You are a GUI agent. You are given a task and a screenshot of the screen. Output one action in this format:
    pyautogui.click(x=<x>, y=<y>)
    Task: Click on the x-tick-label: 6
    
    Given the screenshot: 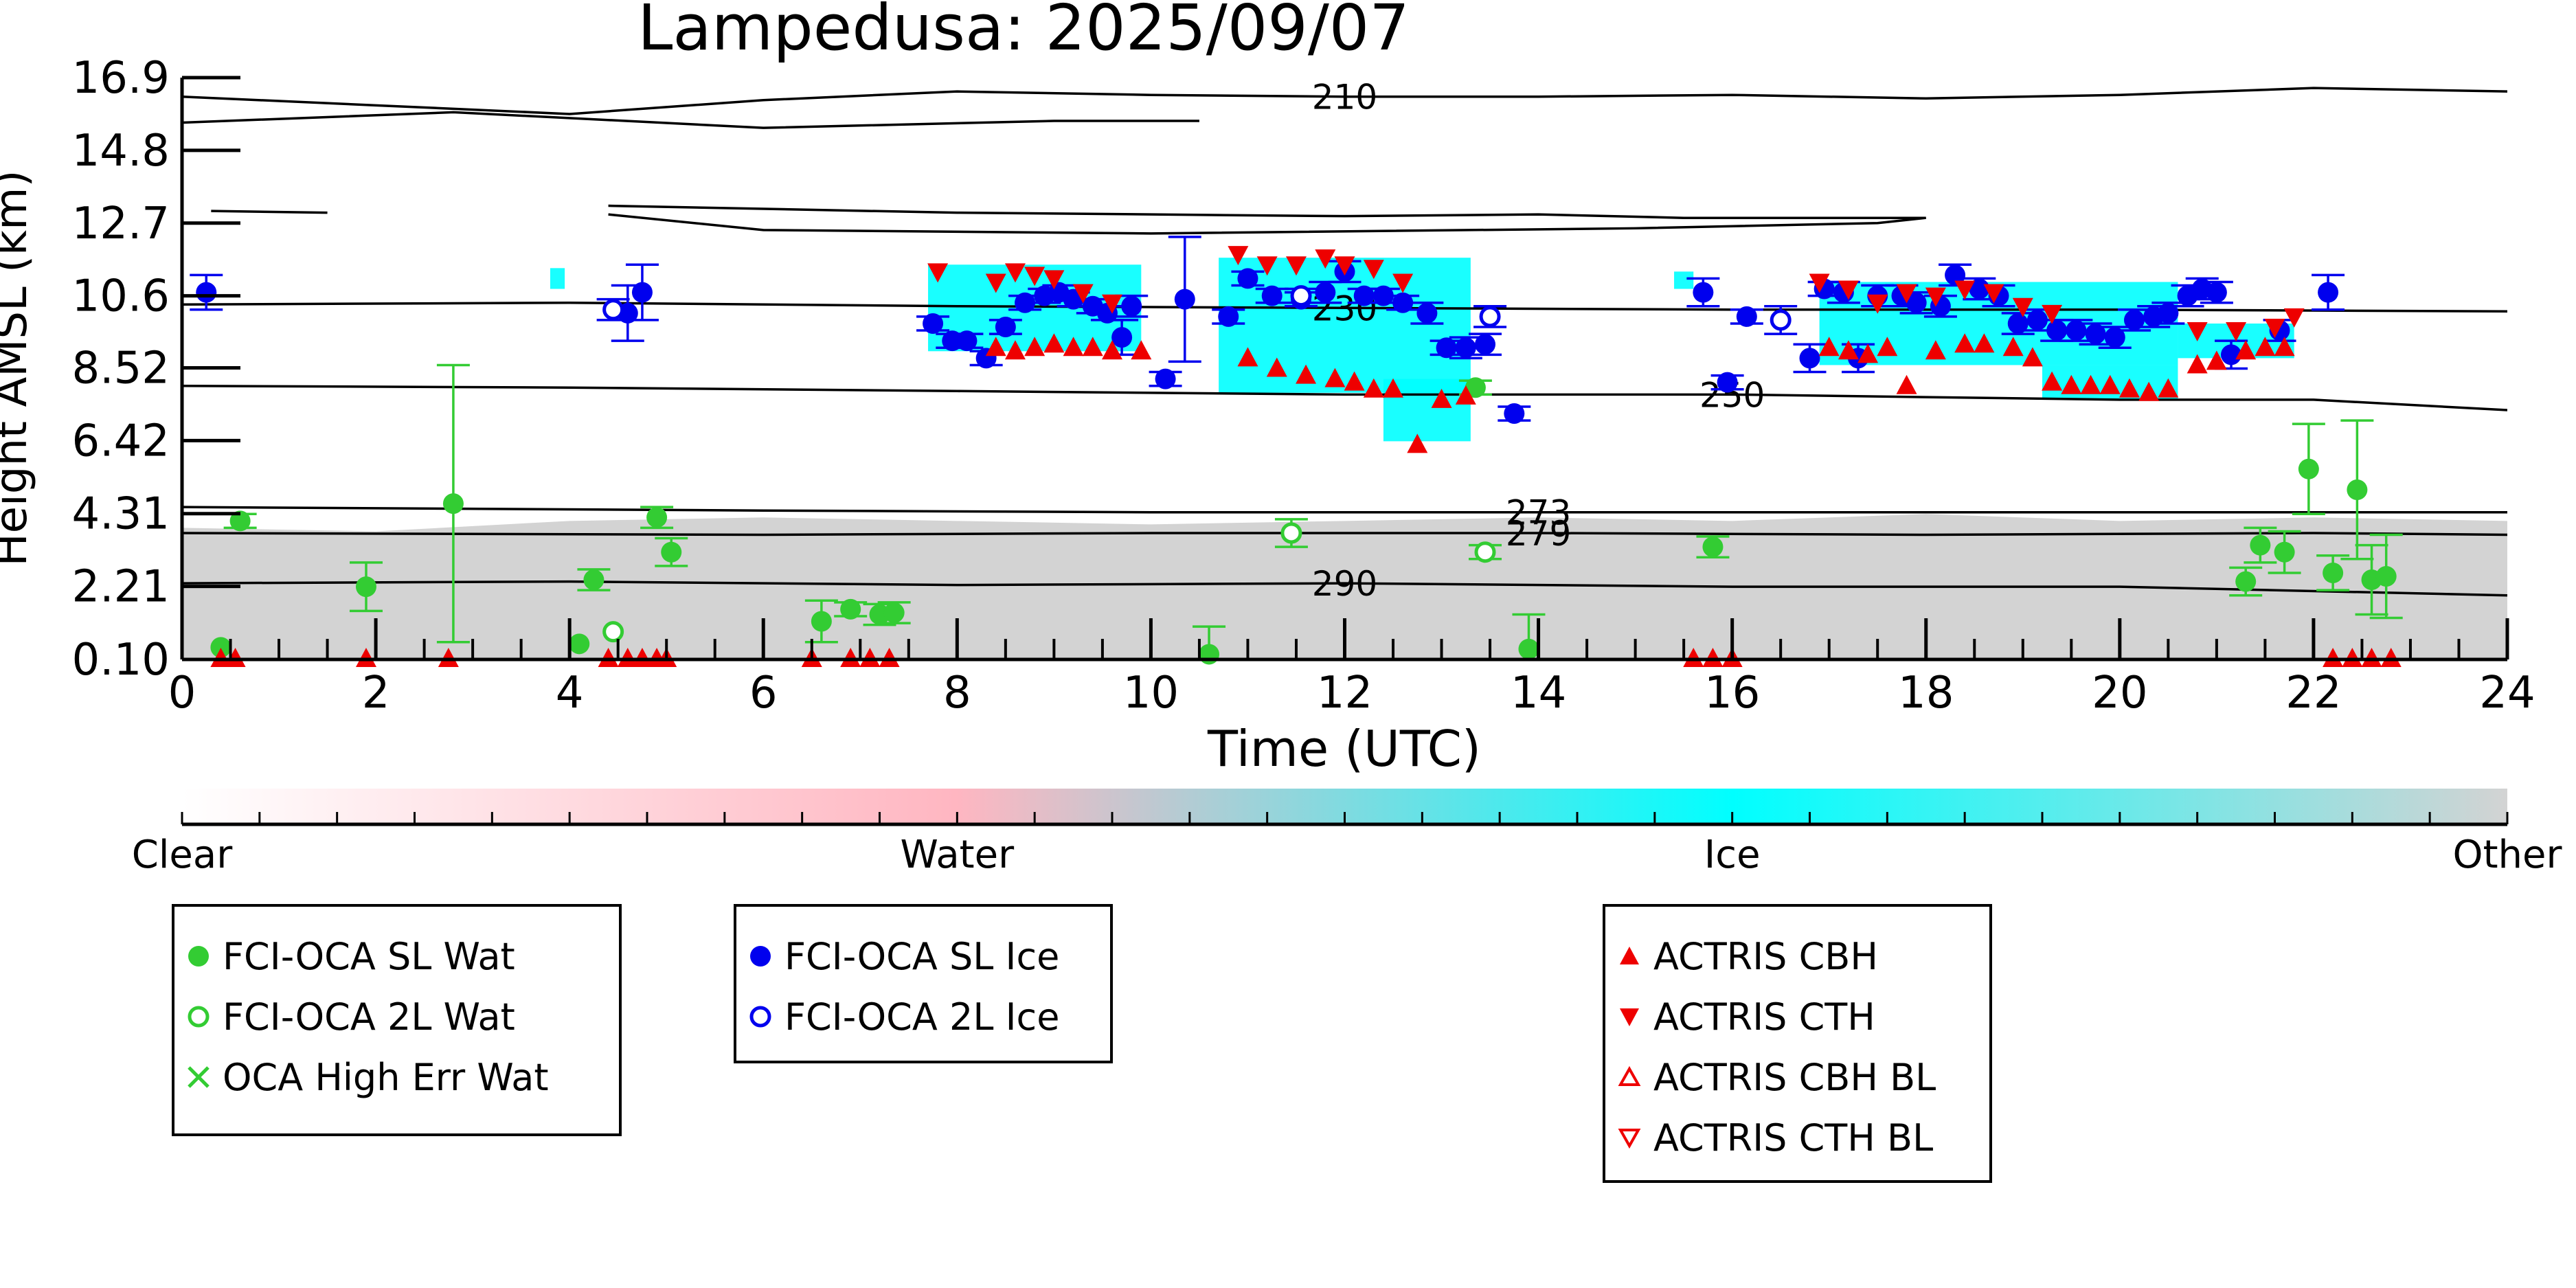 What is the action you would take?
    pyautogui.click(x=763, y=693)
    